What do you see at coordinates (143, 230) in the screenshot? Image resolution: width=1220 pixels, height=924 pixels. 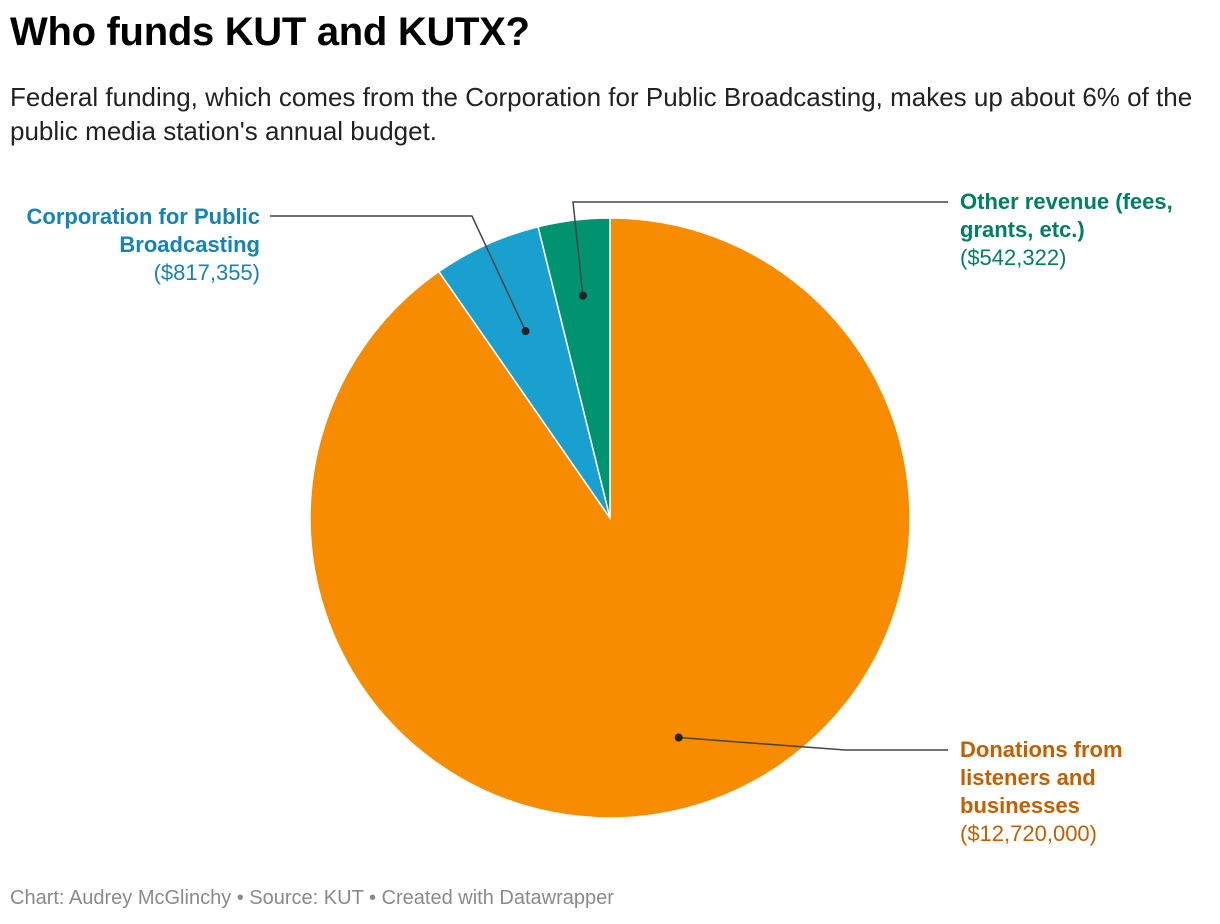 I see `slice-name-cpb: Corporation for Public Broadcasting` at bounding box center [143, 230].